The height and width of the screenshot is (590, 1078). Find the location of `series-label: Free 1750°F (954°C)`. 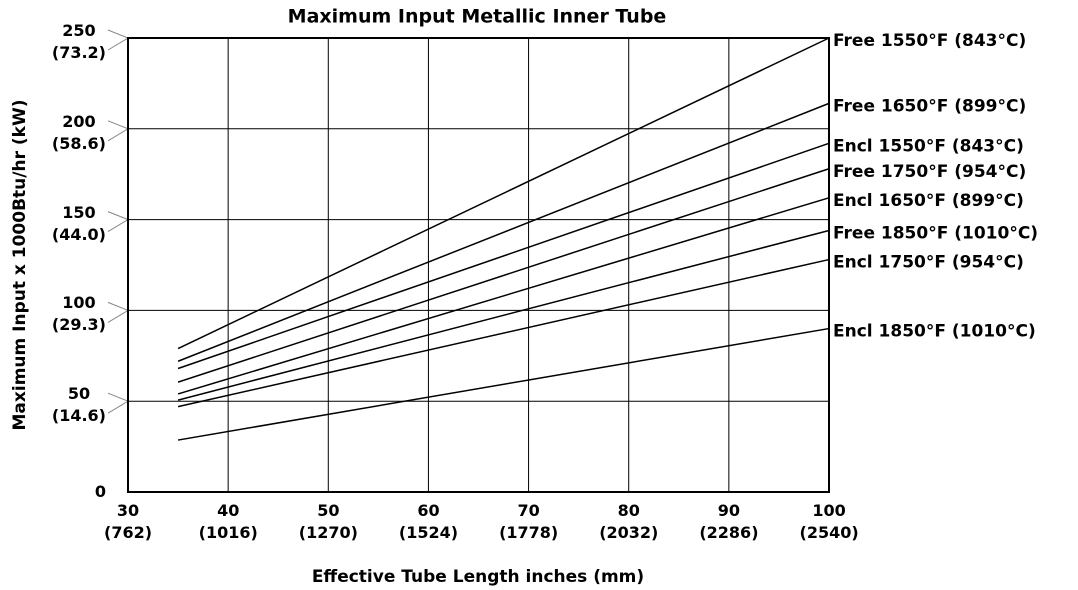

series-label: Free 1750°F (954°C) is located at coordinates (929, 172).